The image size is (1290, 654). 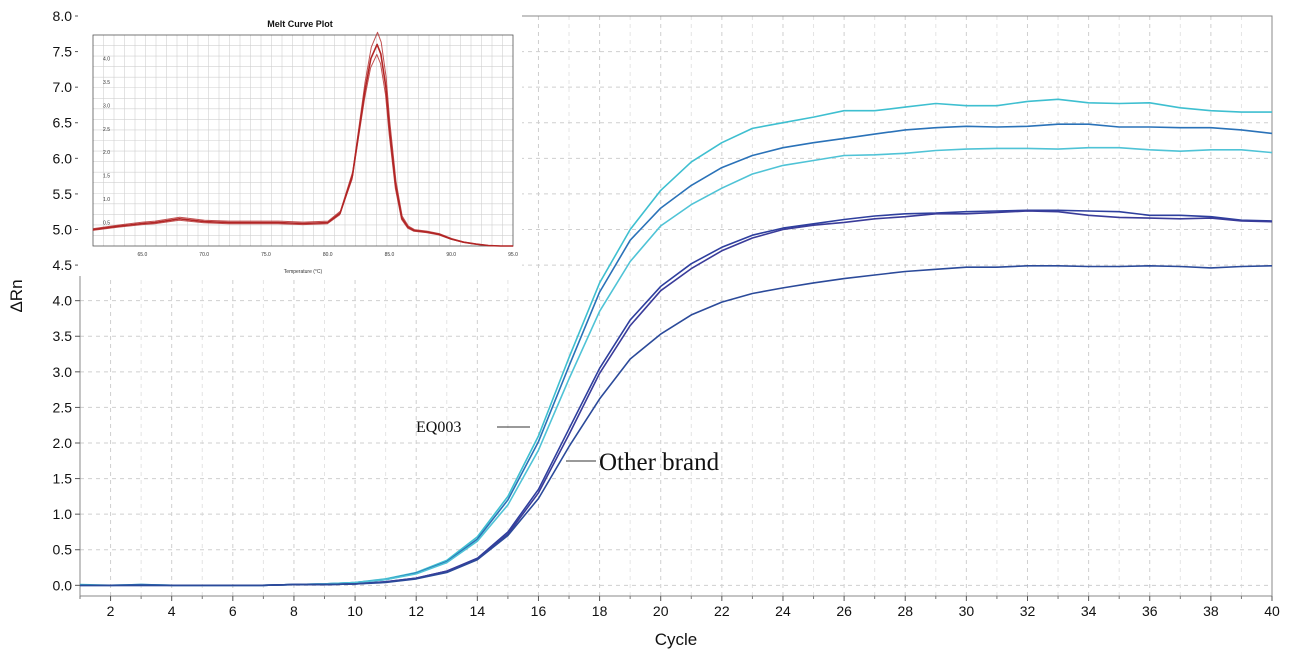 I want to click on y-tick-label: 1.5, so click(x=63, y=479).